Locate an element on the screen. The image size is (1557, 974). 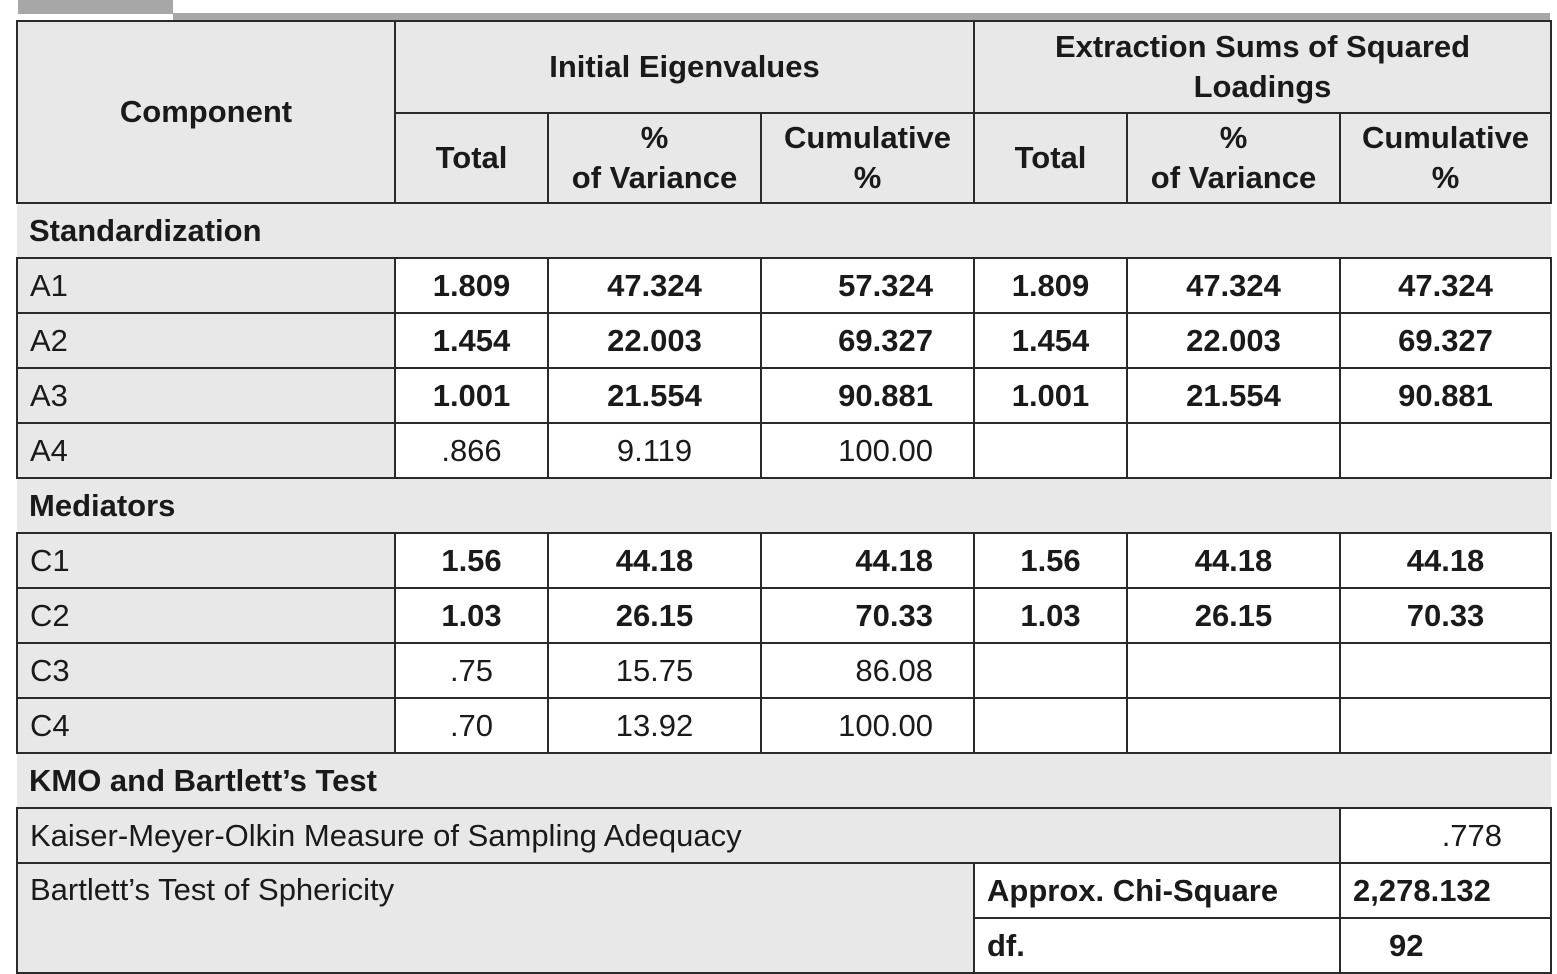
extraction-variance-cell: 21.554 is located at coordinates (1233, 395).